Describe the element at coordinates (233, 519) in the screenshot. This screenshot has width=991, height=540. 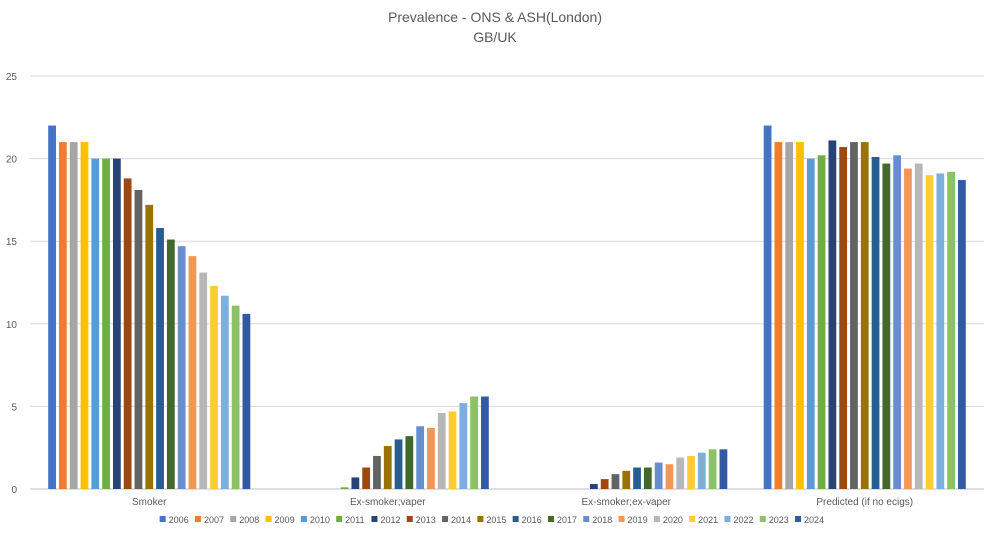
I see `legend-swatch-2008` at that location.